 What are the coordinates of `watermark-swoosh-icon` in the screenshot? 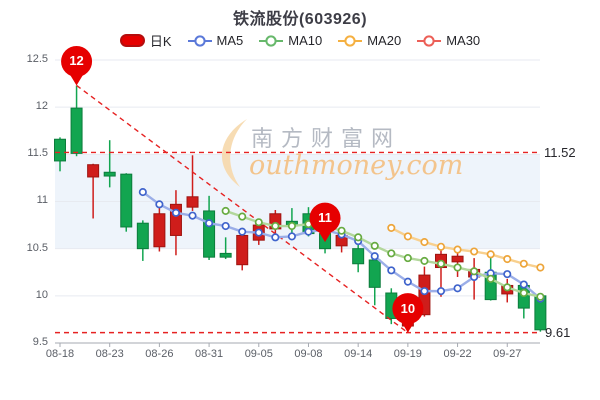 It's located at (234, 153).